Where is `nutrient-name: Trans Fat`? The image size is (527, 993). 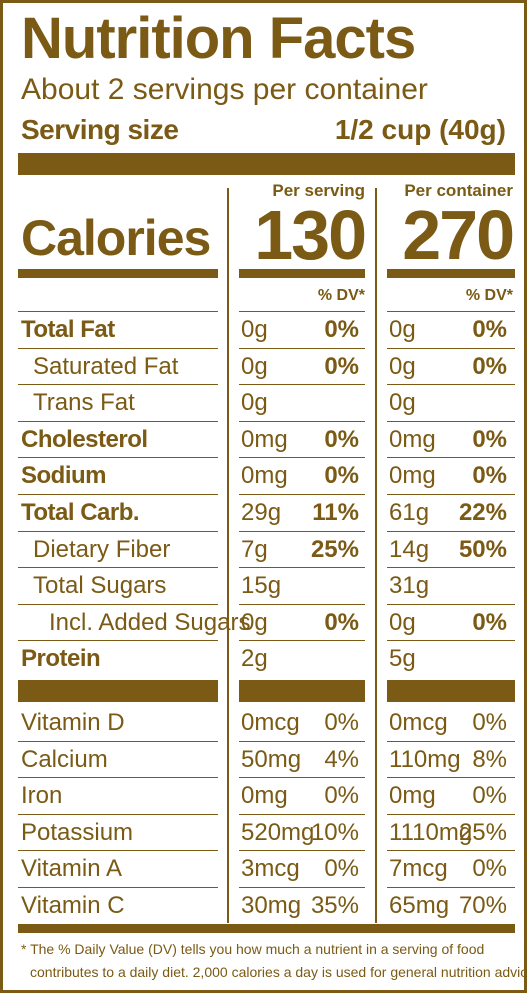 nutrient-name: Trans Fat is located at coordinates (84, 403).